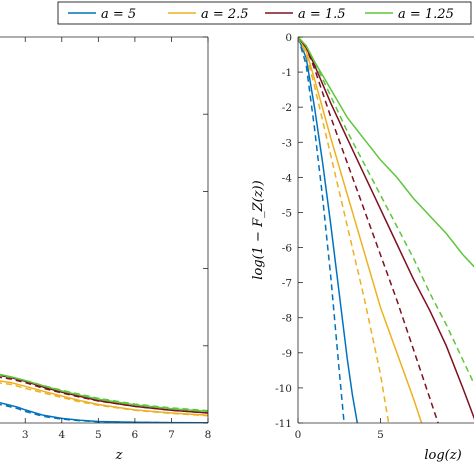 The image size is (474, 474). I want to click on y-axis-label: log(1 − F_Z(z)), so click(258, 229).